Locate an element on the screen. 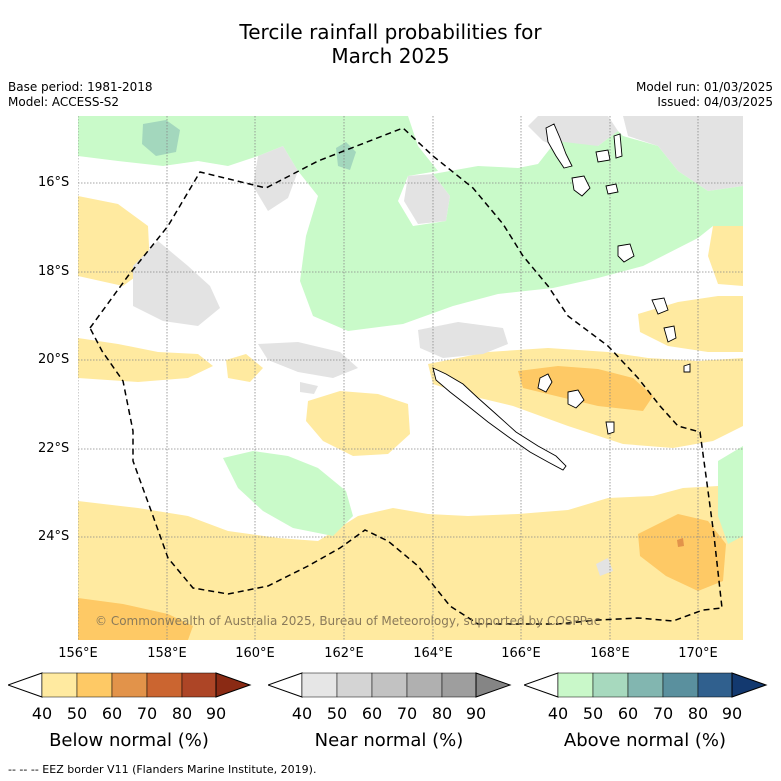 The width and height of the screenshot is (781, 781). near-area-se is located at coordinates (604, 567).